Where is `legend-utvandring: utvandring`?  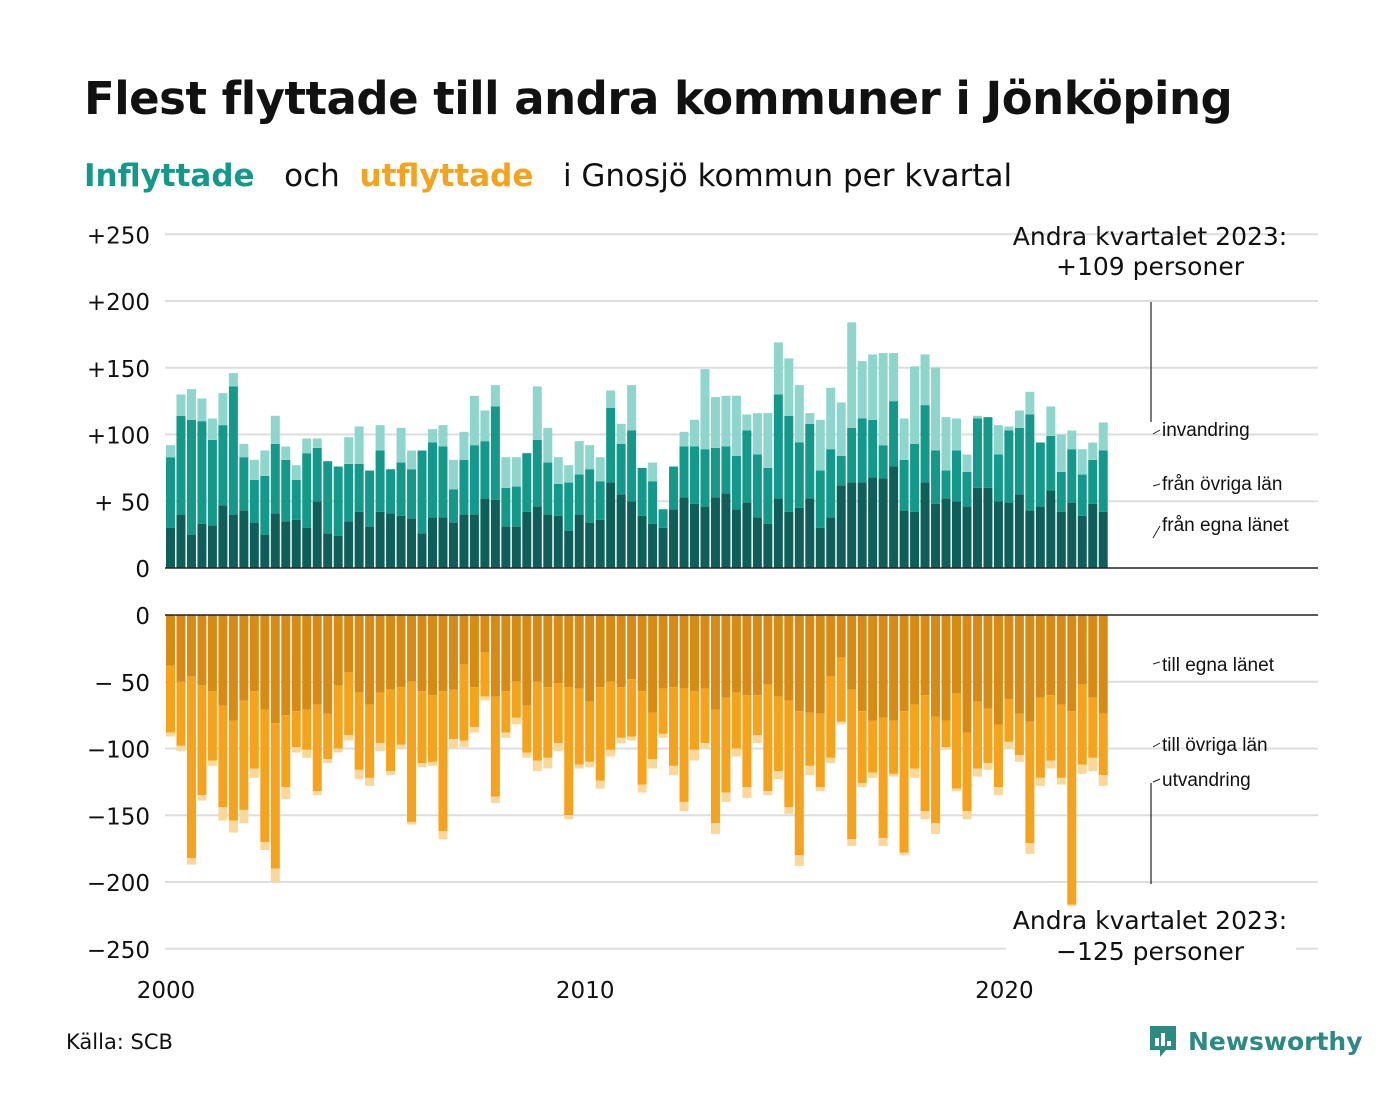
legend-utvandring: utvandring is located at coordinates (1206, 780).